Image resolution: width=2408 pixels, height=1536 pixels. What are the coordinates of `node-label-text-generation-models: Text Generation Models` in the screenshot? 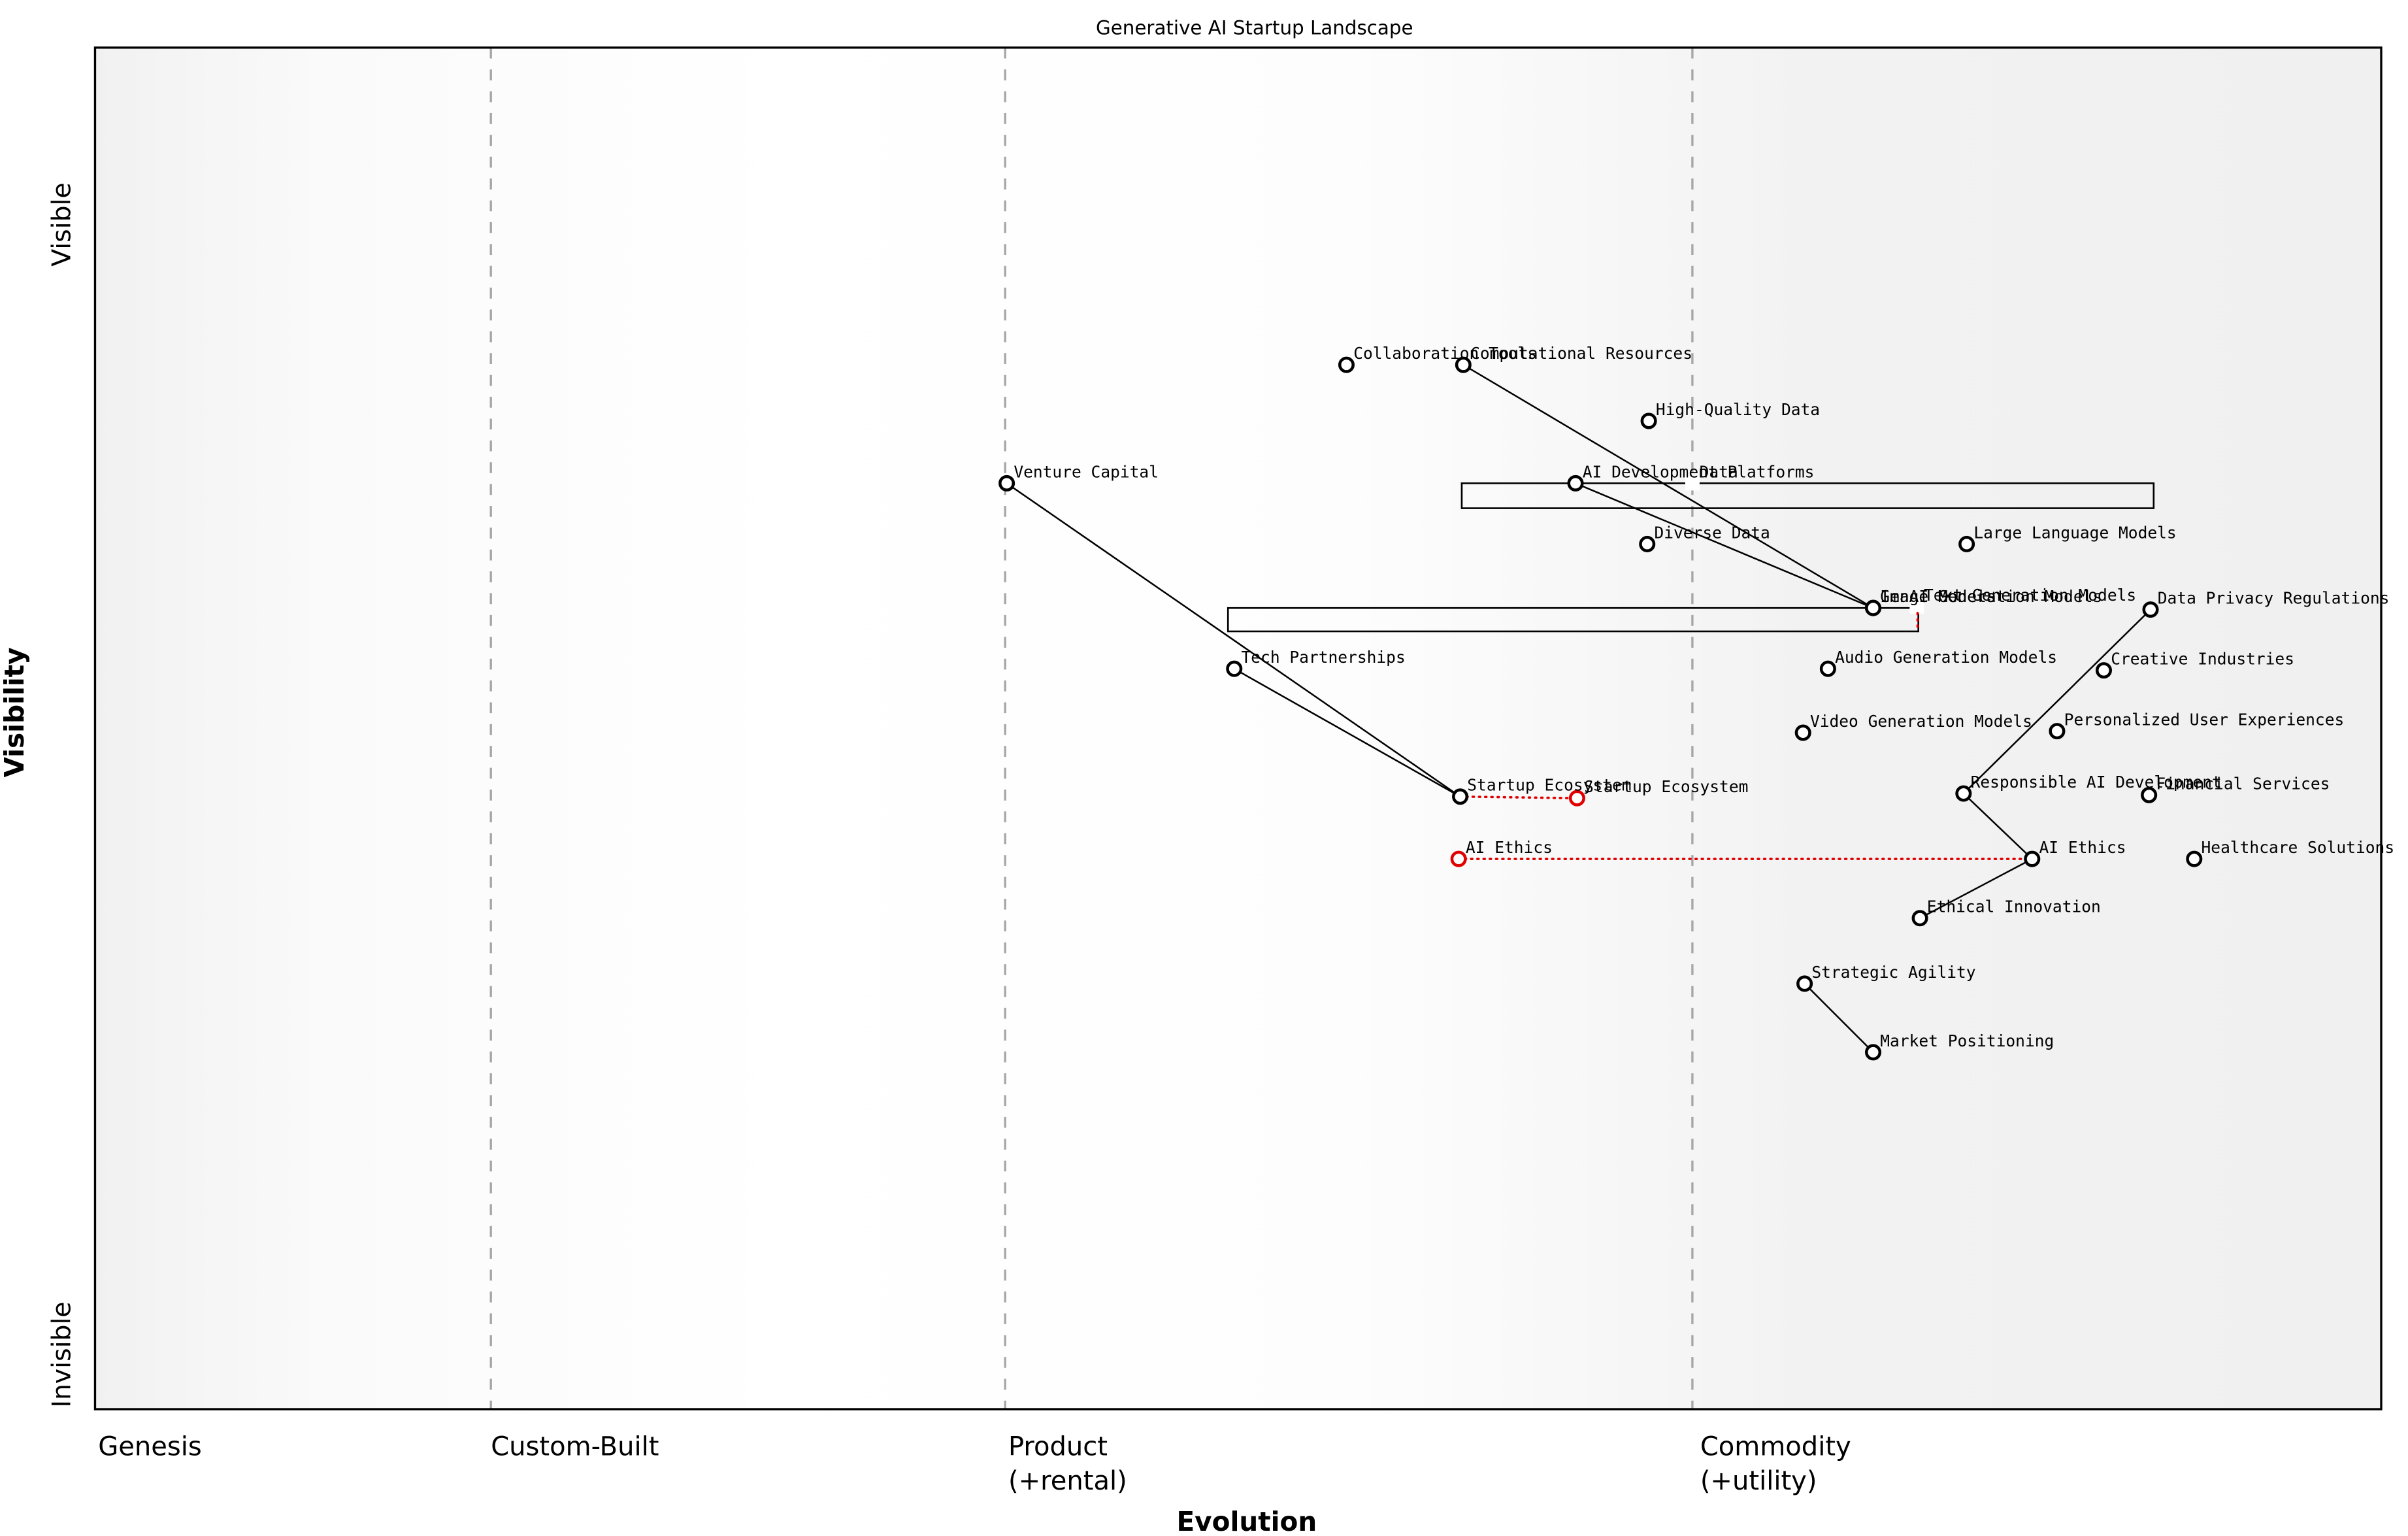 It's located at (2030, 595).